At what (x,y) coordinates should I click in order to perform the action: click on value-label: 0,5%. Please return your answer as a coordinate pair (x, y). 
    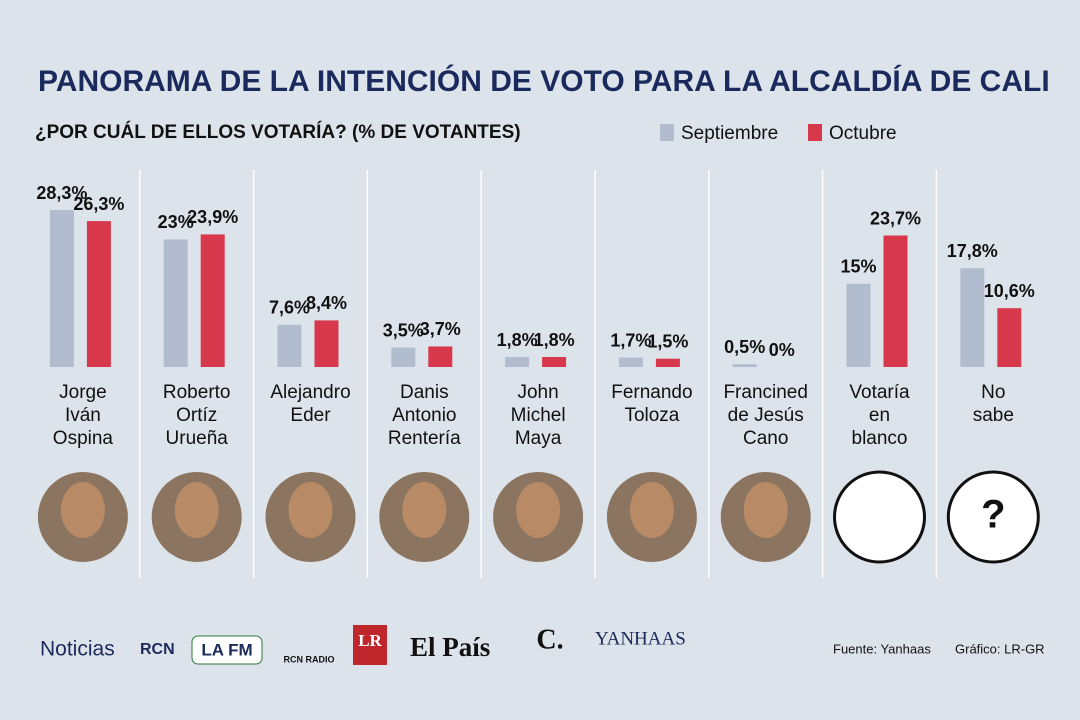
    Looking at the image, I should click on (744, 347).